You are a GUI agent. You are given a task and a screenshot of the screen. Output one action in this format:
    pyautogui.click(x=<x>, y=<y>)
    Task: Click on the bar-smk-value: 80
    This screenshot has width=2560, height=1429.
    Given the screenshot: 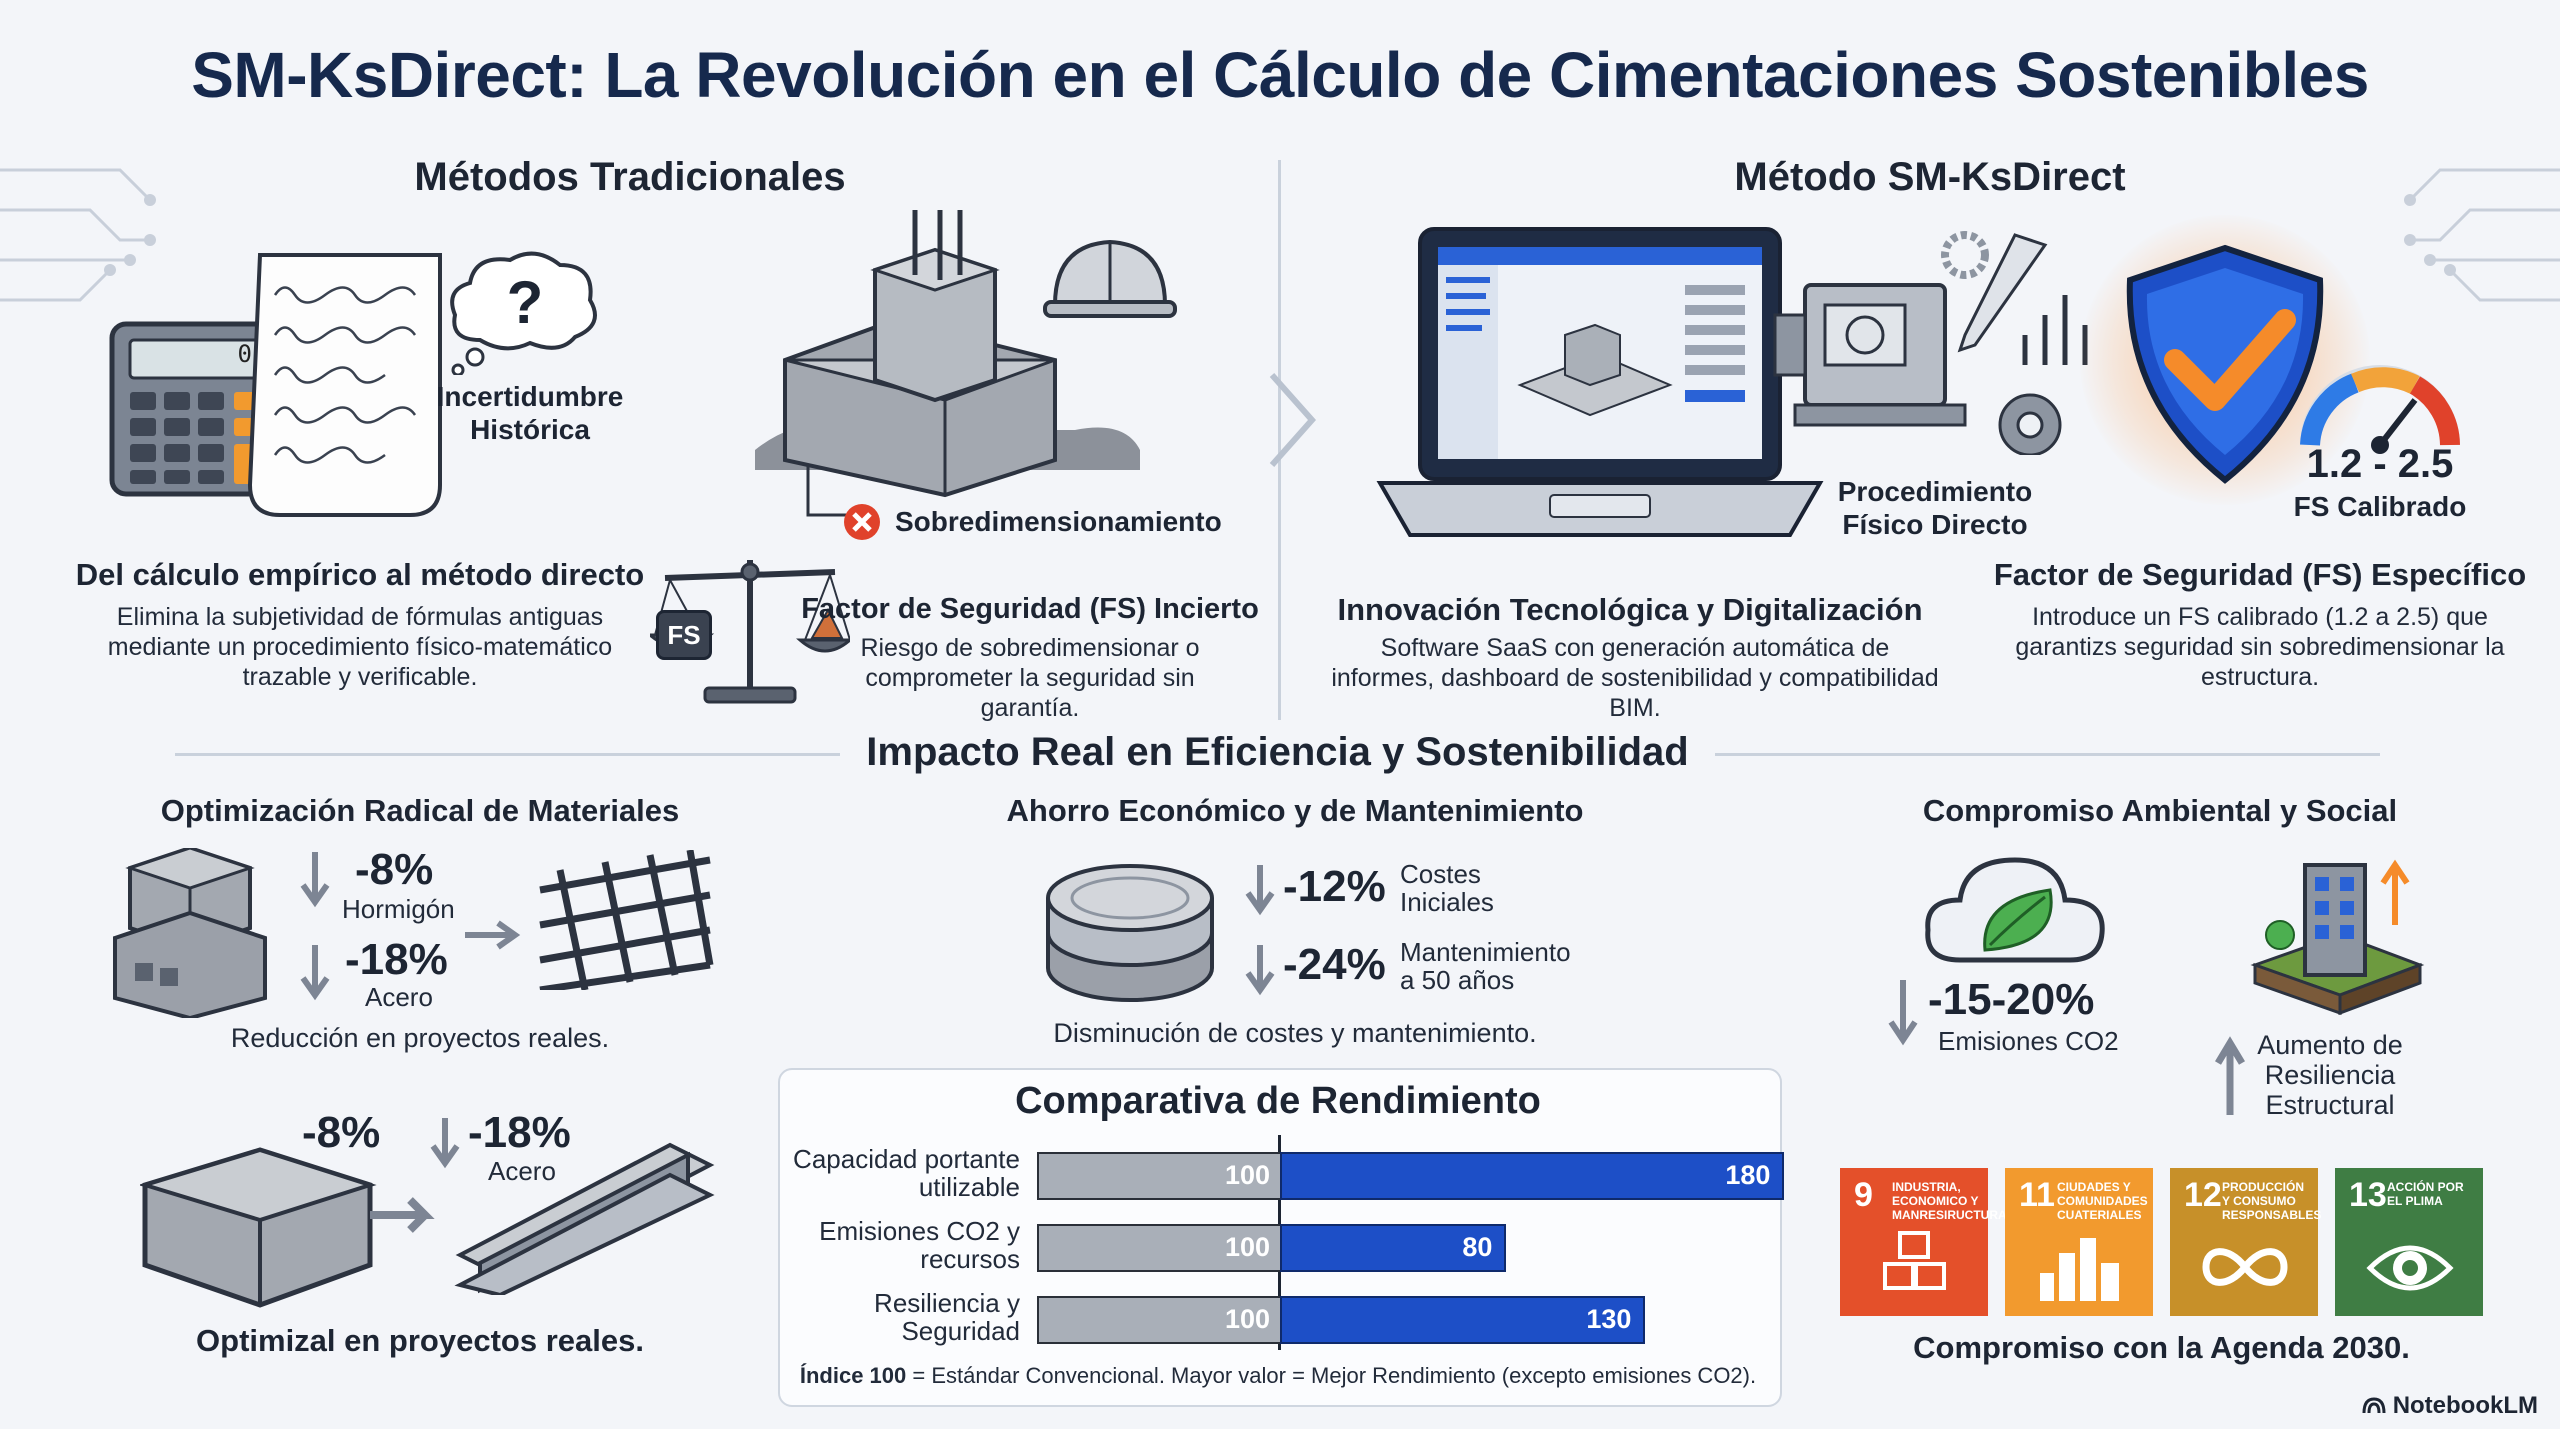 What is the action you would take?
    pyautogui.click(x=1477, y=1247)
    